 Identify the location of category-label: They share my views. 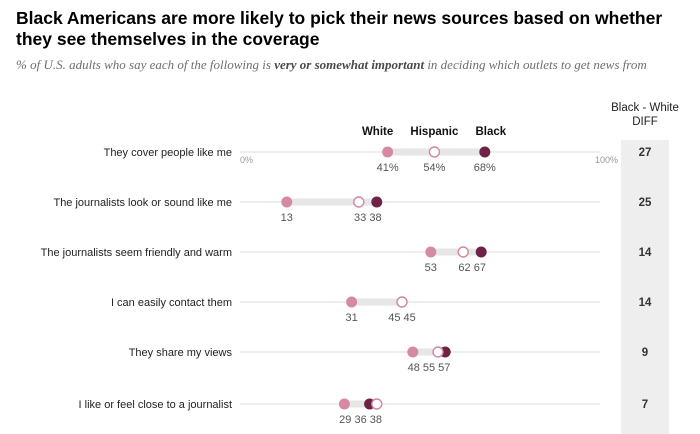
(181, 353).